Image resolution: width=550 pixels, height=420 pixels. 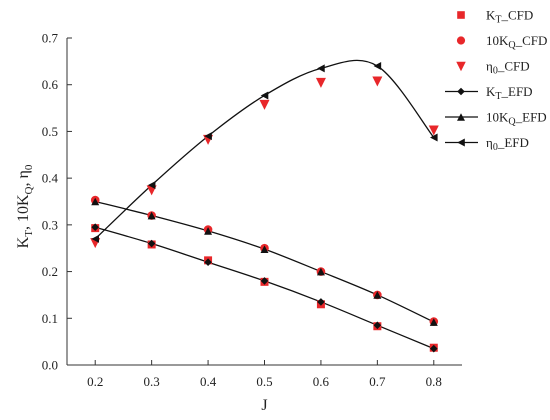 I want to click on legend-label-0-cfd: η0_CFD, so click(x=508, y=68).